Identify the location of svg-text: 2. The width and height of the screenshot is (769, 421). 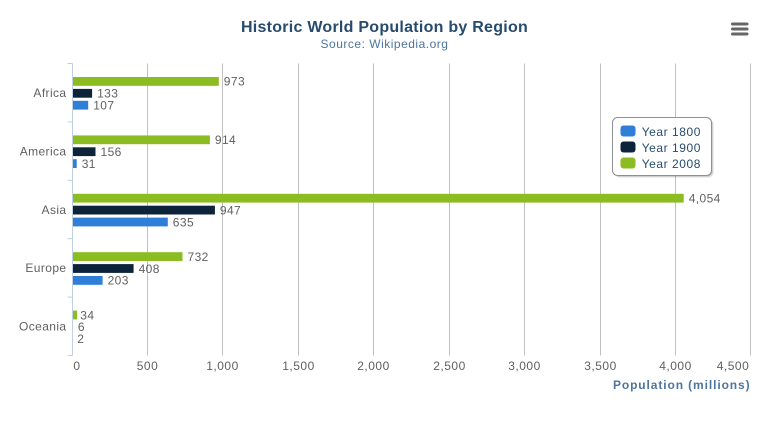
(80, 339).